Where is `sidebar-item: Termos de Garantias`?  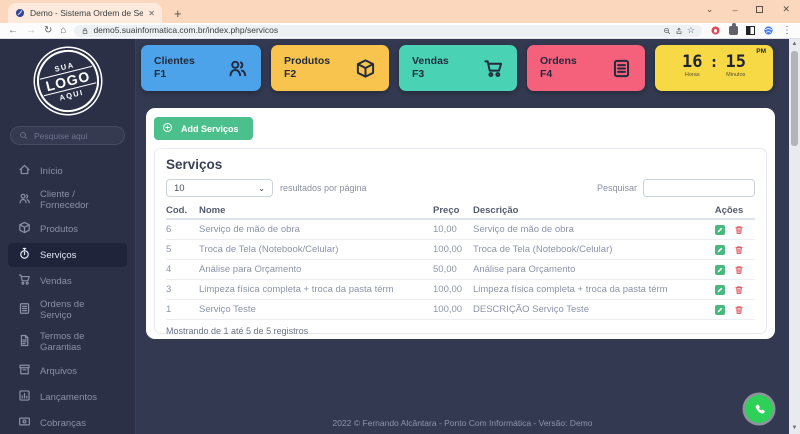
sidebar-item: Termos de Garantias is located at coordinates (67, 342).